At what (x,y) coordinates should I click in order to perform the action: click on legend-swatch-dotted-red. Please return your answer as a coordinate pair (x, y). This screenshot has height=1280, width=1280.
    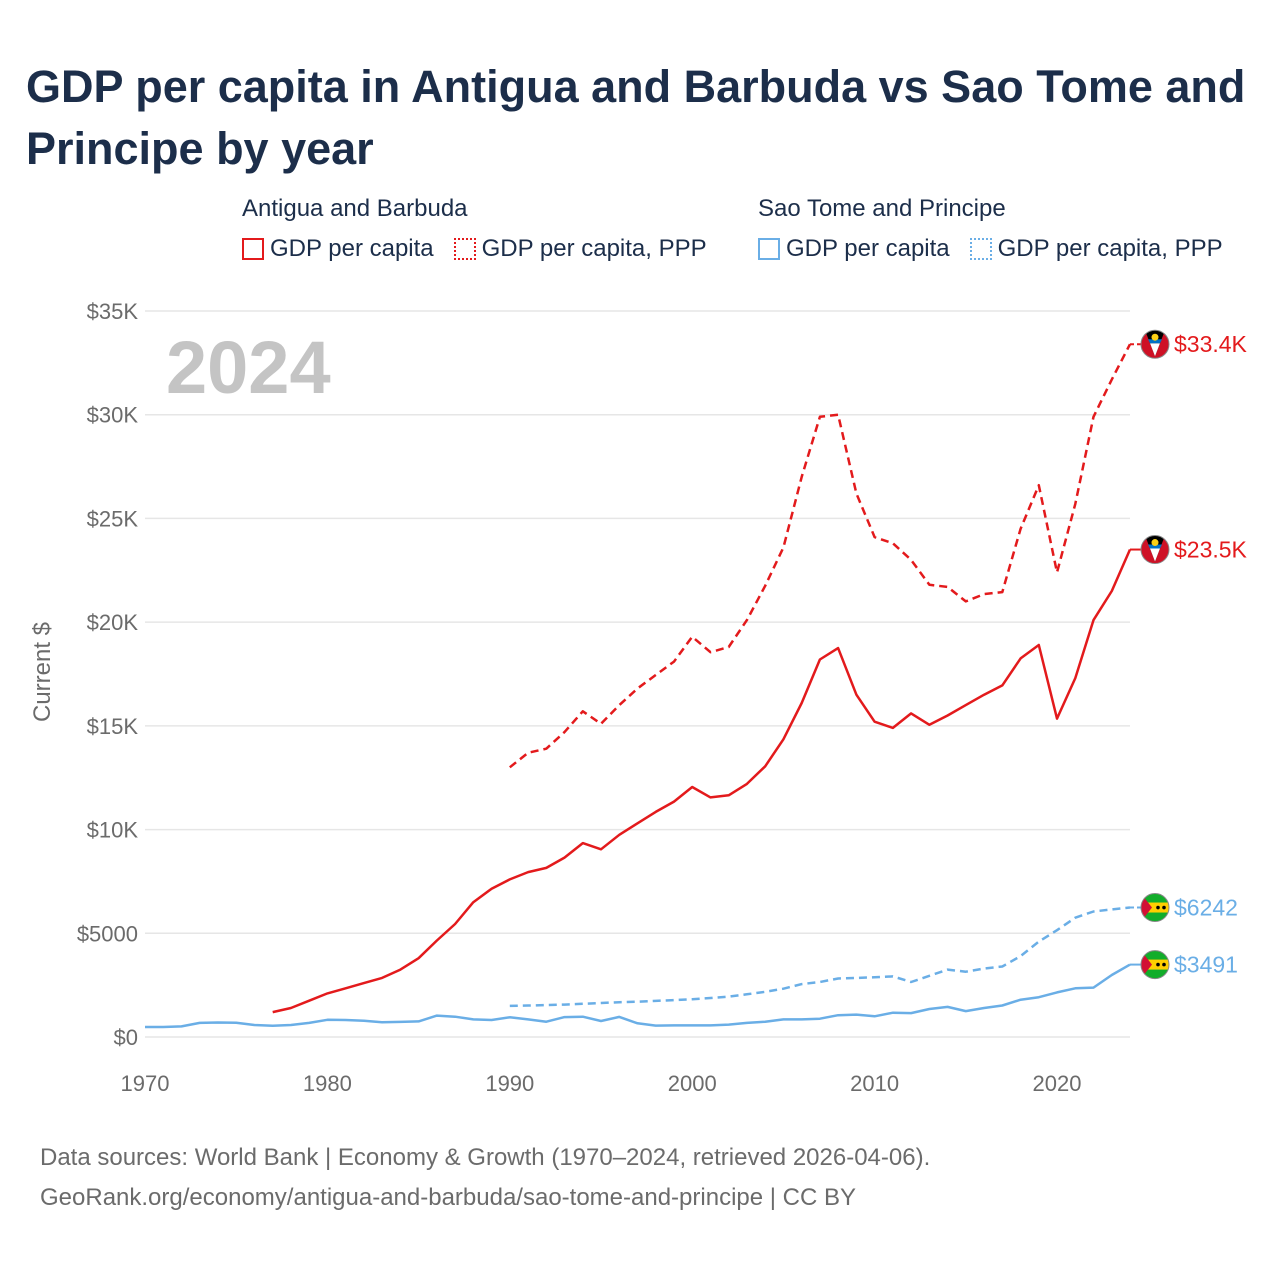
    Looking at the image, I should click on (464, 249).